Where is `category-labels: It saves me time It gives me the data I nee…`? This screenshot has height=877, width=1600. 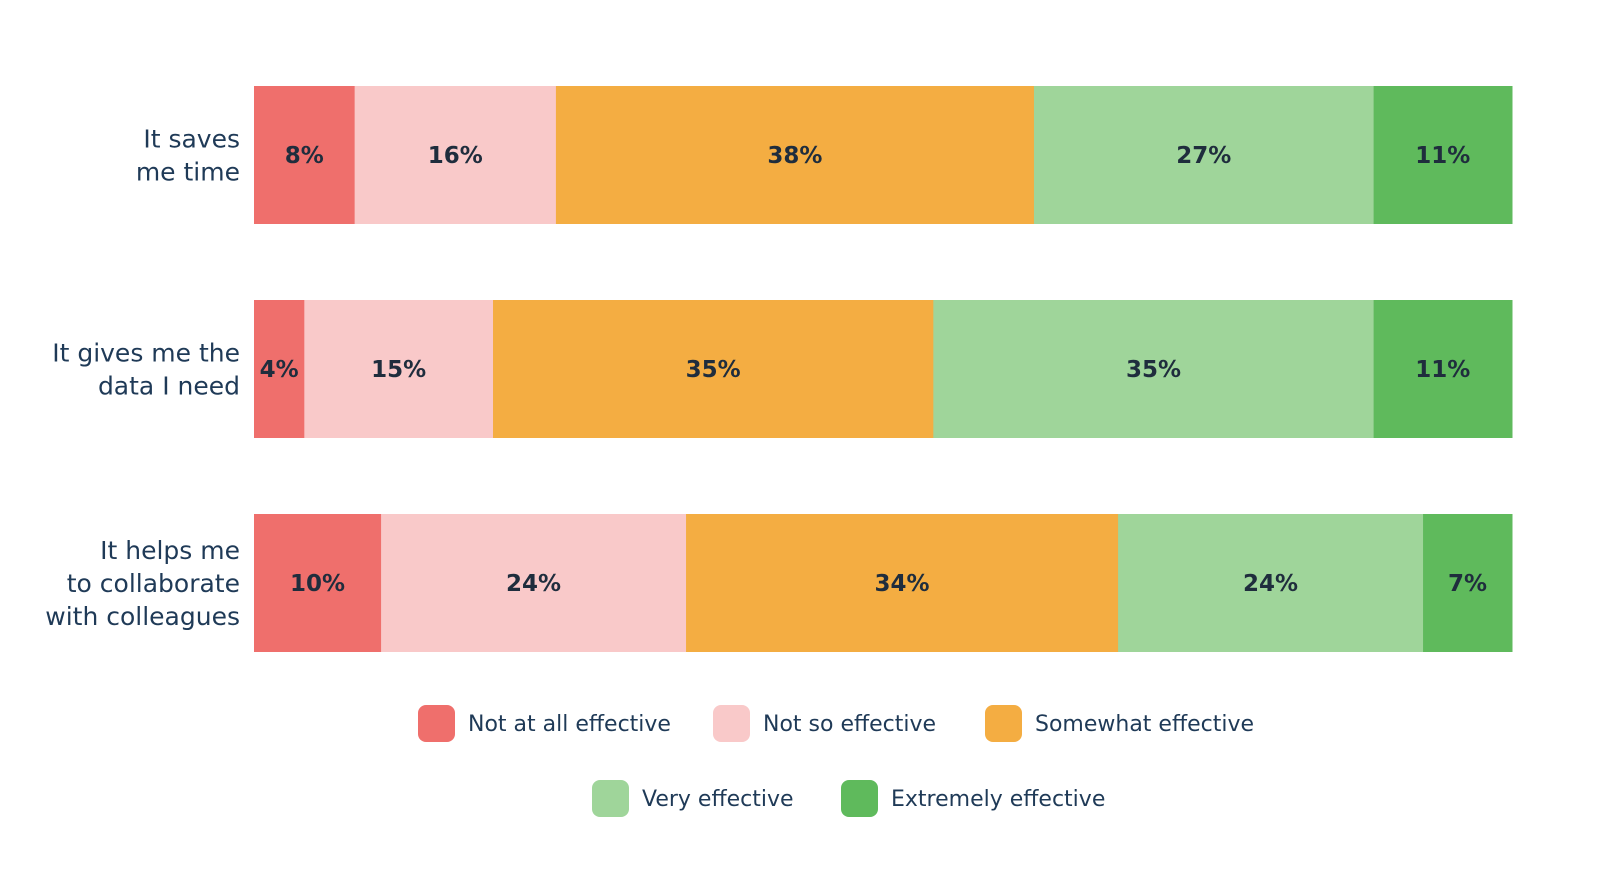 category-labels: It saves me time It gives me the data I nee… is located at coordinates (142, 378).